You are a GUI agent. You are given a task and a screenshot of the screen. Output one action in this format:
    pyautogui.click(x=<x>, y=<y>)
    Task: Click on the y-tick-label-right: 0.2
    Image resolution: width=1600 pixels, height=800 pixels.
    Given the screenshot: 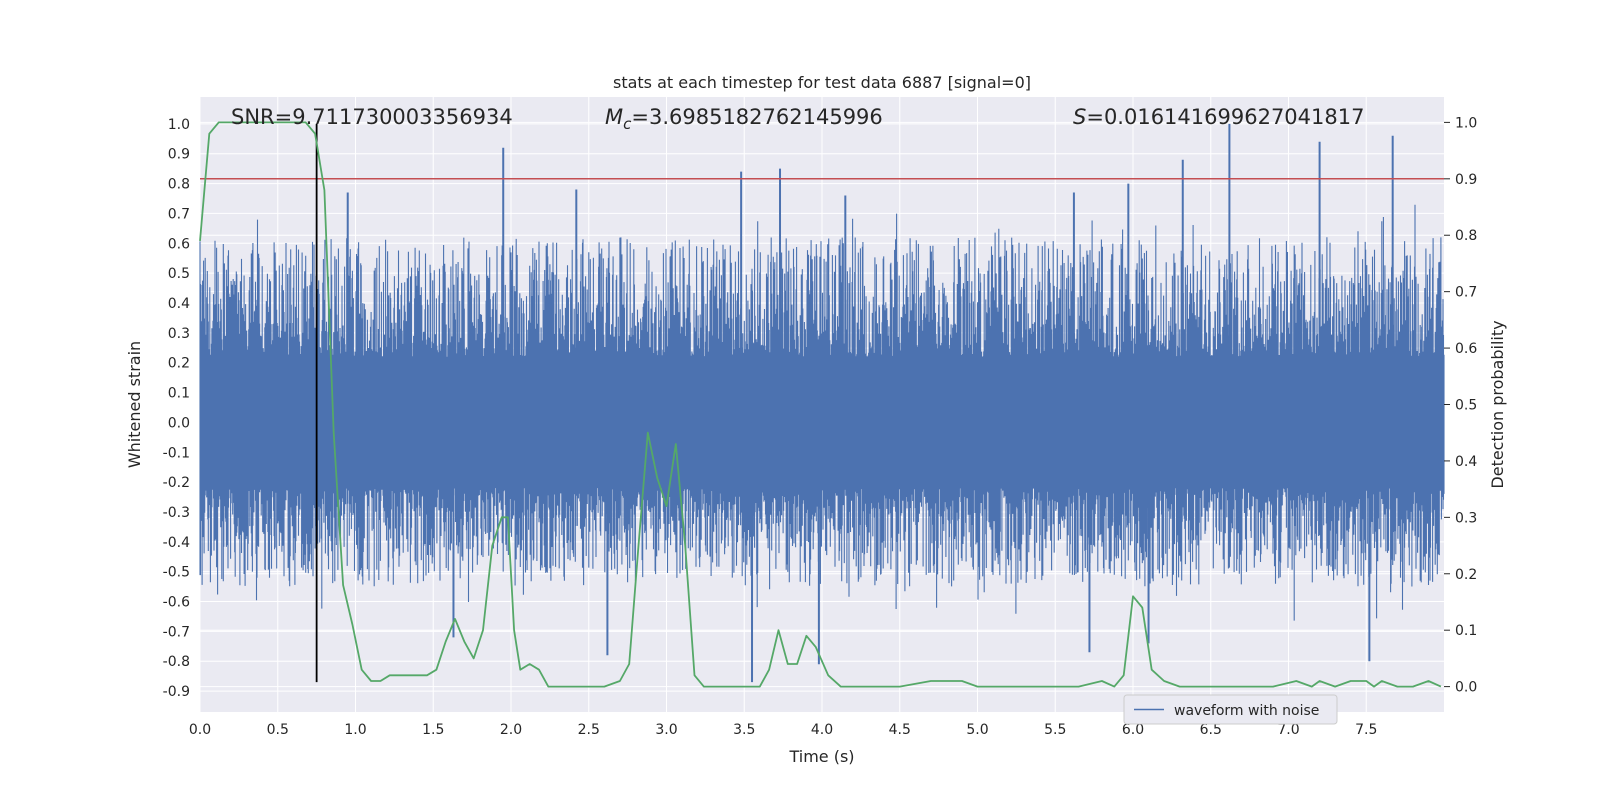 What is the action you would take?
    pyautogui.click(x=1466, y=575)
    